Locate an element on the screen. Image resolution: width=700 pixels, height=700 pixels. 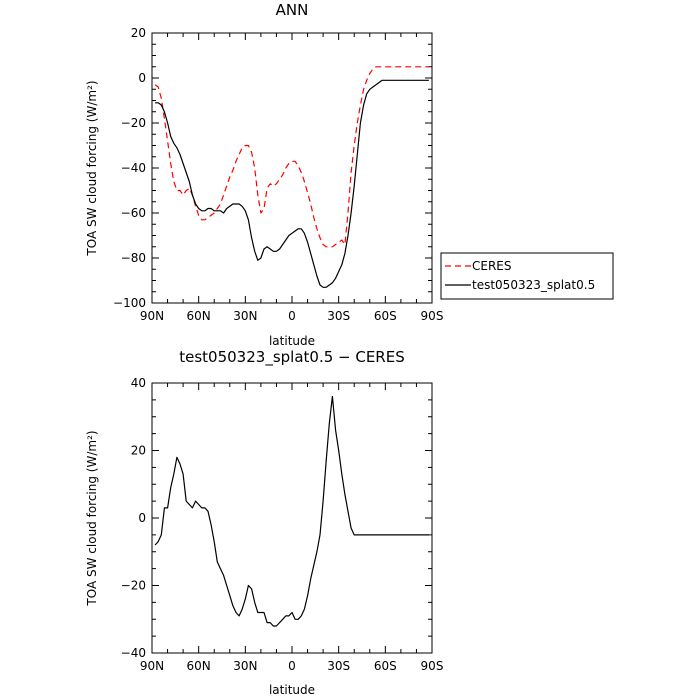
series-line-difference is located at coordinates (291, 511).